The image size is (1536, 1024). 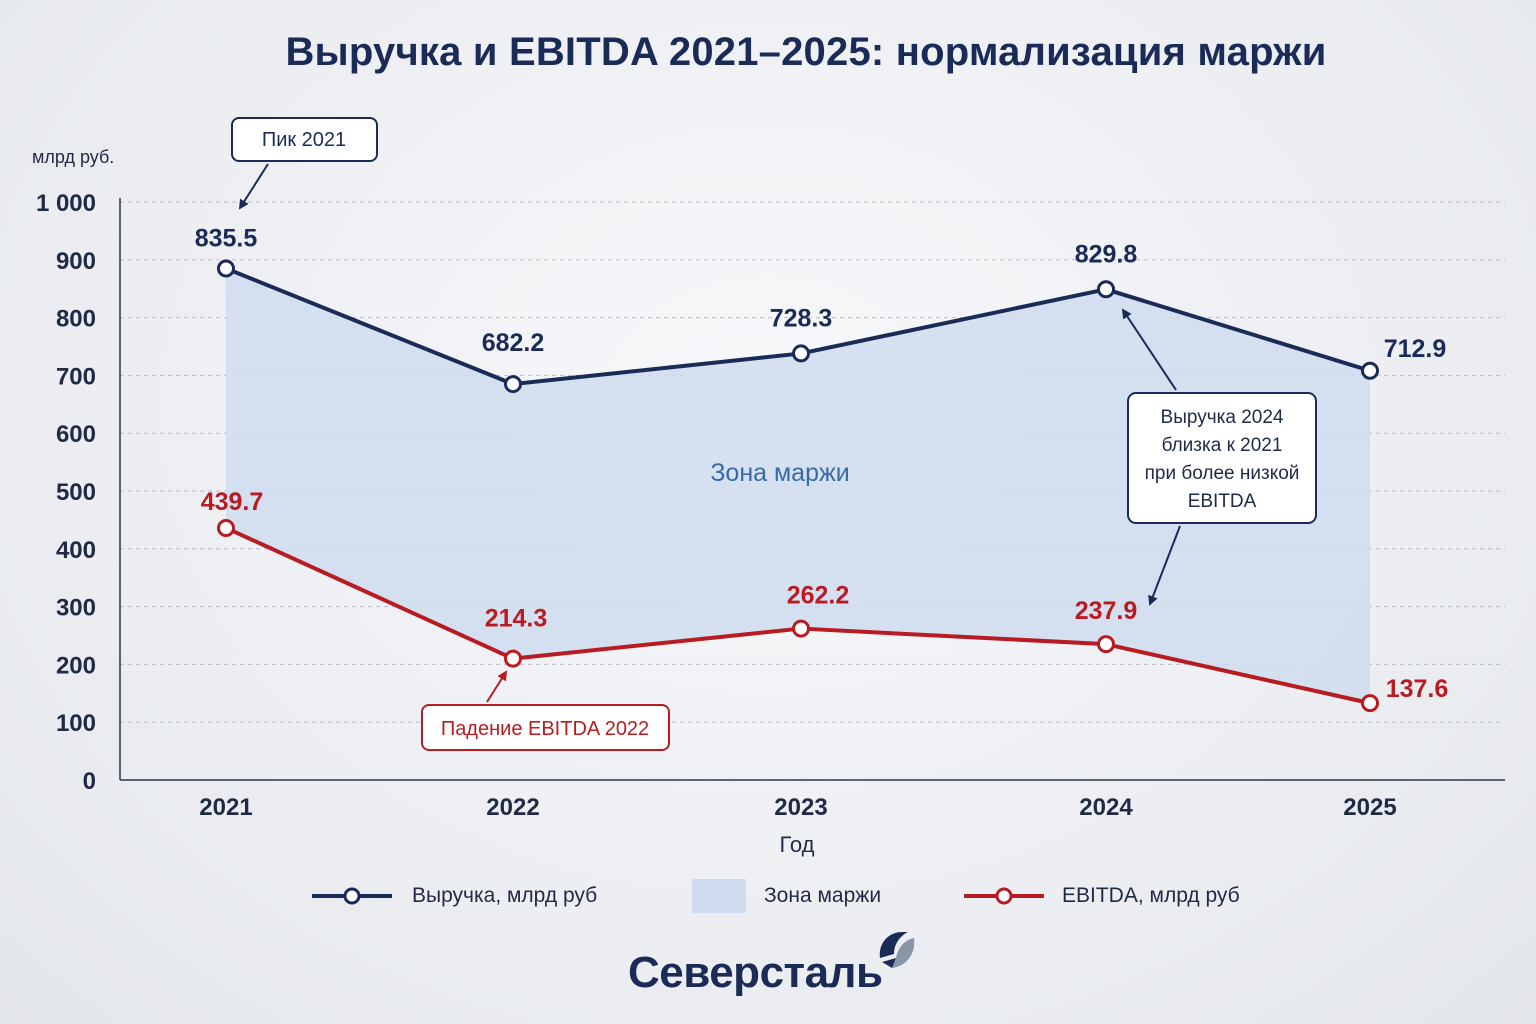 What do you see at coordinates (497, 686) in the screenshot?
I see `drop-callout-arrow` at bounding box center [497, 686].